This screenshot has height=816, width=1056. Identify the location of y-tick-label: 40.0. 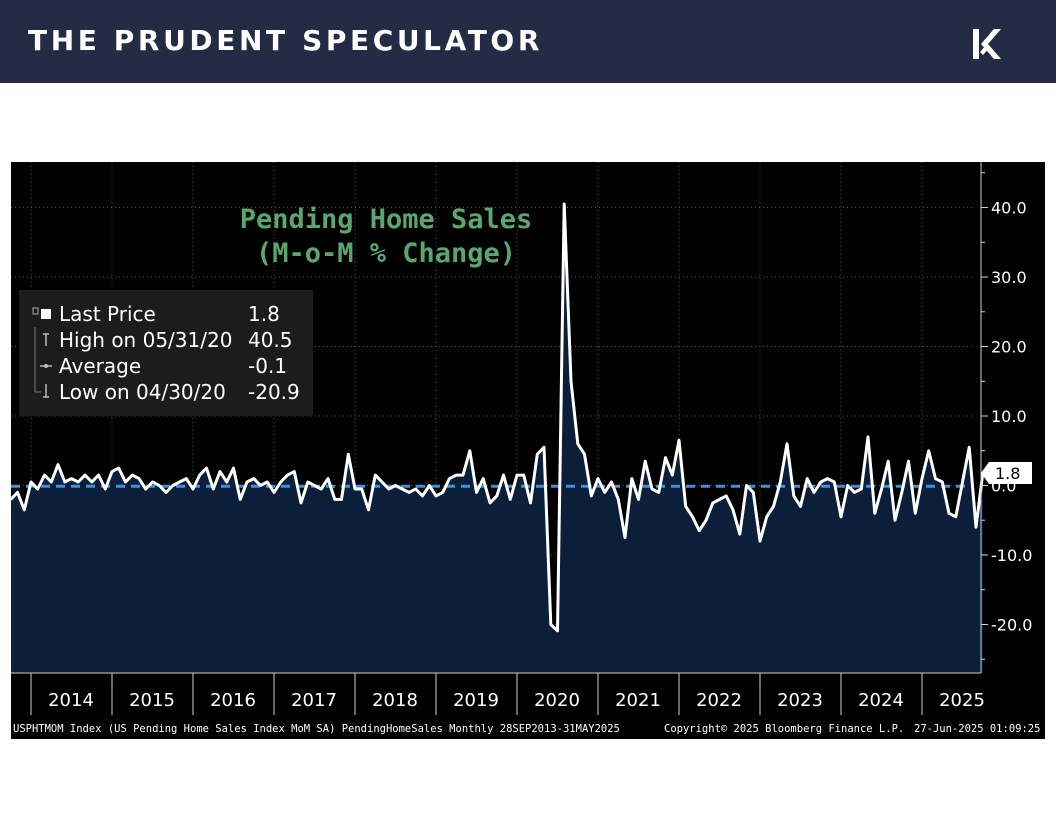
(1009, 208).